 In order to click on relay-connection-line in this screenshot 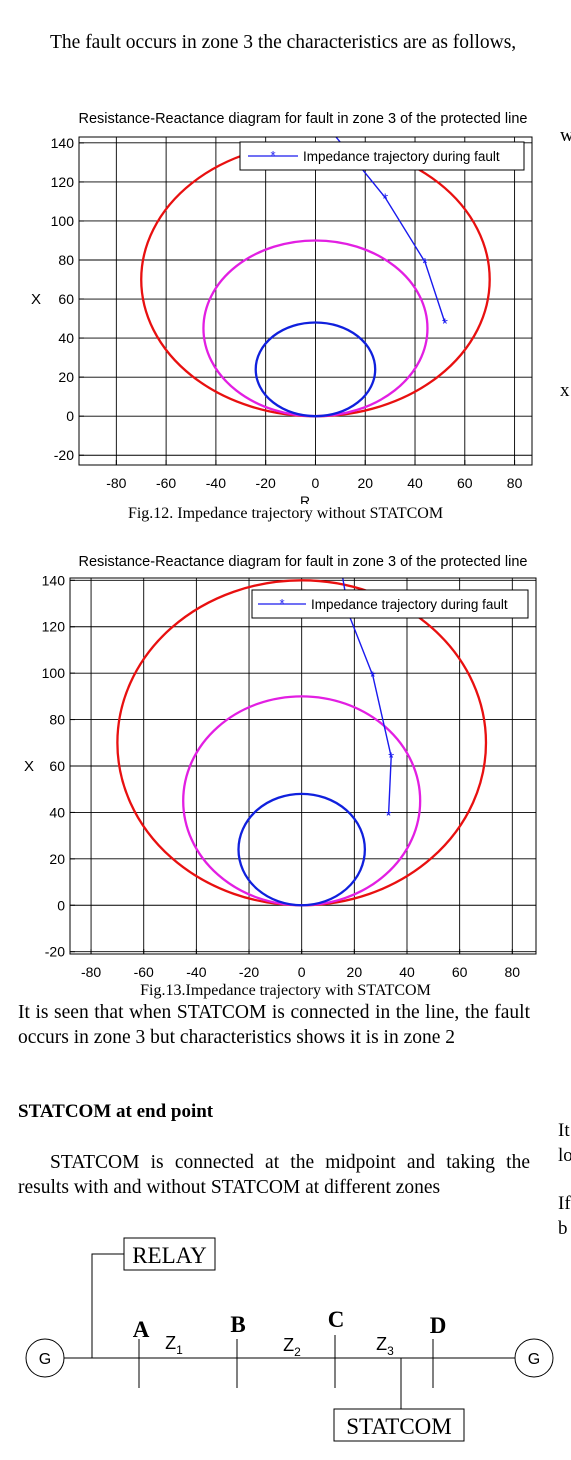, I will do `click(107, 1305)`.